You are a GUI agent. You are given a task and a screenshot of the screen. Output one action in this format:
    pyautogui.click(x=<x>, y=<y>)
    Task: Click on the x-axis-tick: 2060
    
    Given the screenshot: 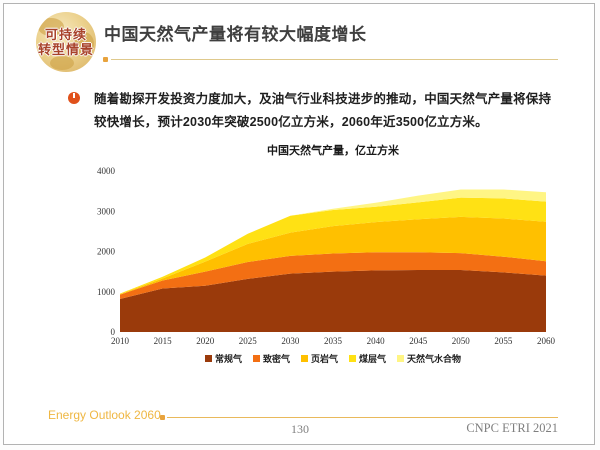 What is the action you would take?
    pyautogui.click(x=546, y=341)
    